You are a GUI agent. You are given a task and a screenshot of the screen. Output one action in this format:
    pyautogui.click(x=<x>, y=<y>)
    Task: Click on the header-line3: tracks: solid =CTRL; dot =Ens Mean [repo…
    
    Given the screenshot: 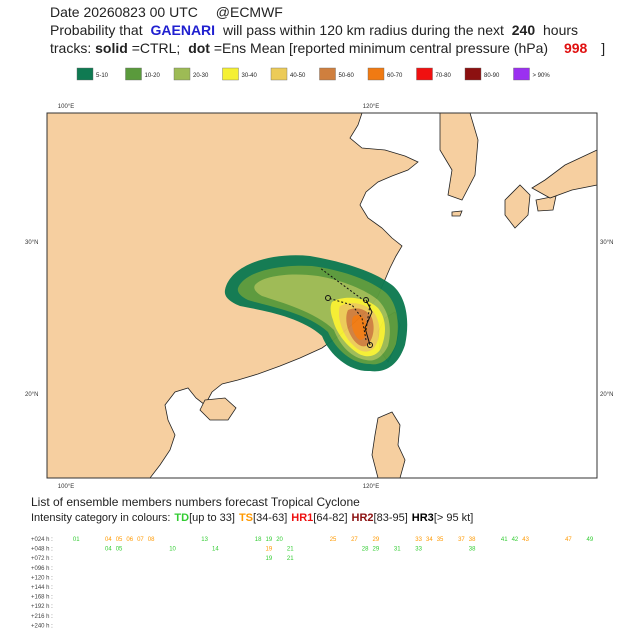 What is the action you would take?
    pyautogui.click(x=329, y=48)
    